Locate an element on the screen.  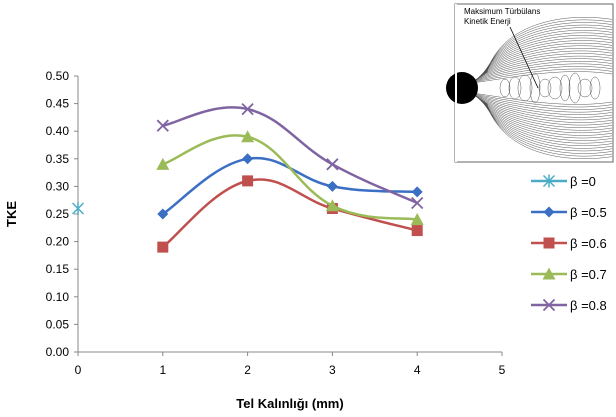
chart-legend: β =0 β =0.5 β =0.6 β =0.7 β =0.8 is located at coordinates (569, 243).